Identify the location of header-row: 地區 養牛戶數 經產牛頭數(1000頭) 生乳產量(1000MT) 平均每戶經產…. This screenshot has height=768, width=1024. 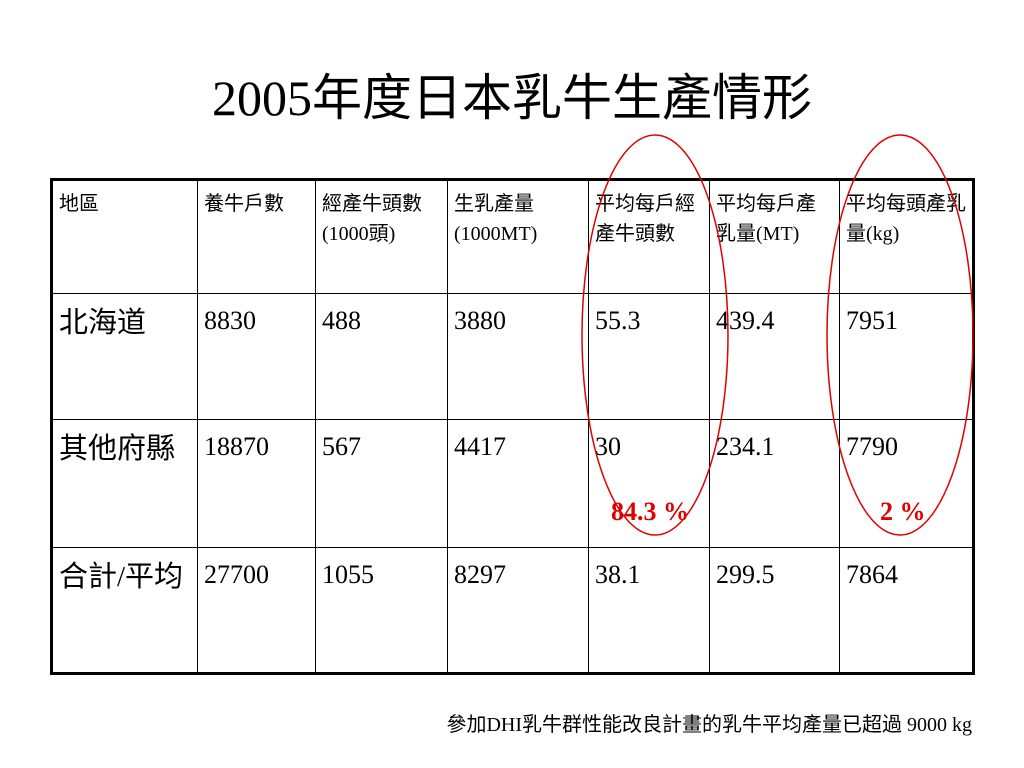
(512, 236).